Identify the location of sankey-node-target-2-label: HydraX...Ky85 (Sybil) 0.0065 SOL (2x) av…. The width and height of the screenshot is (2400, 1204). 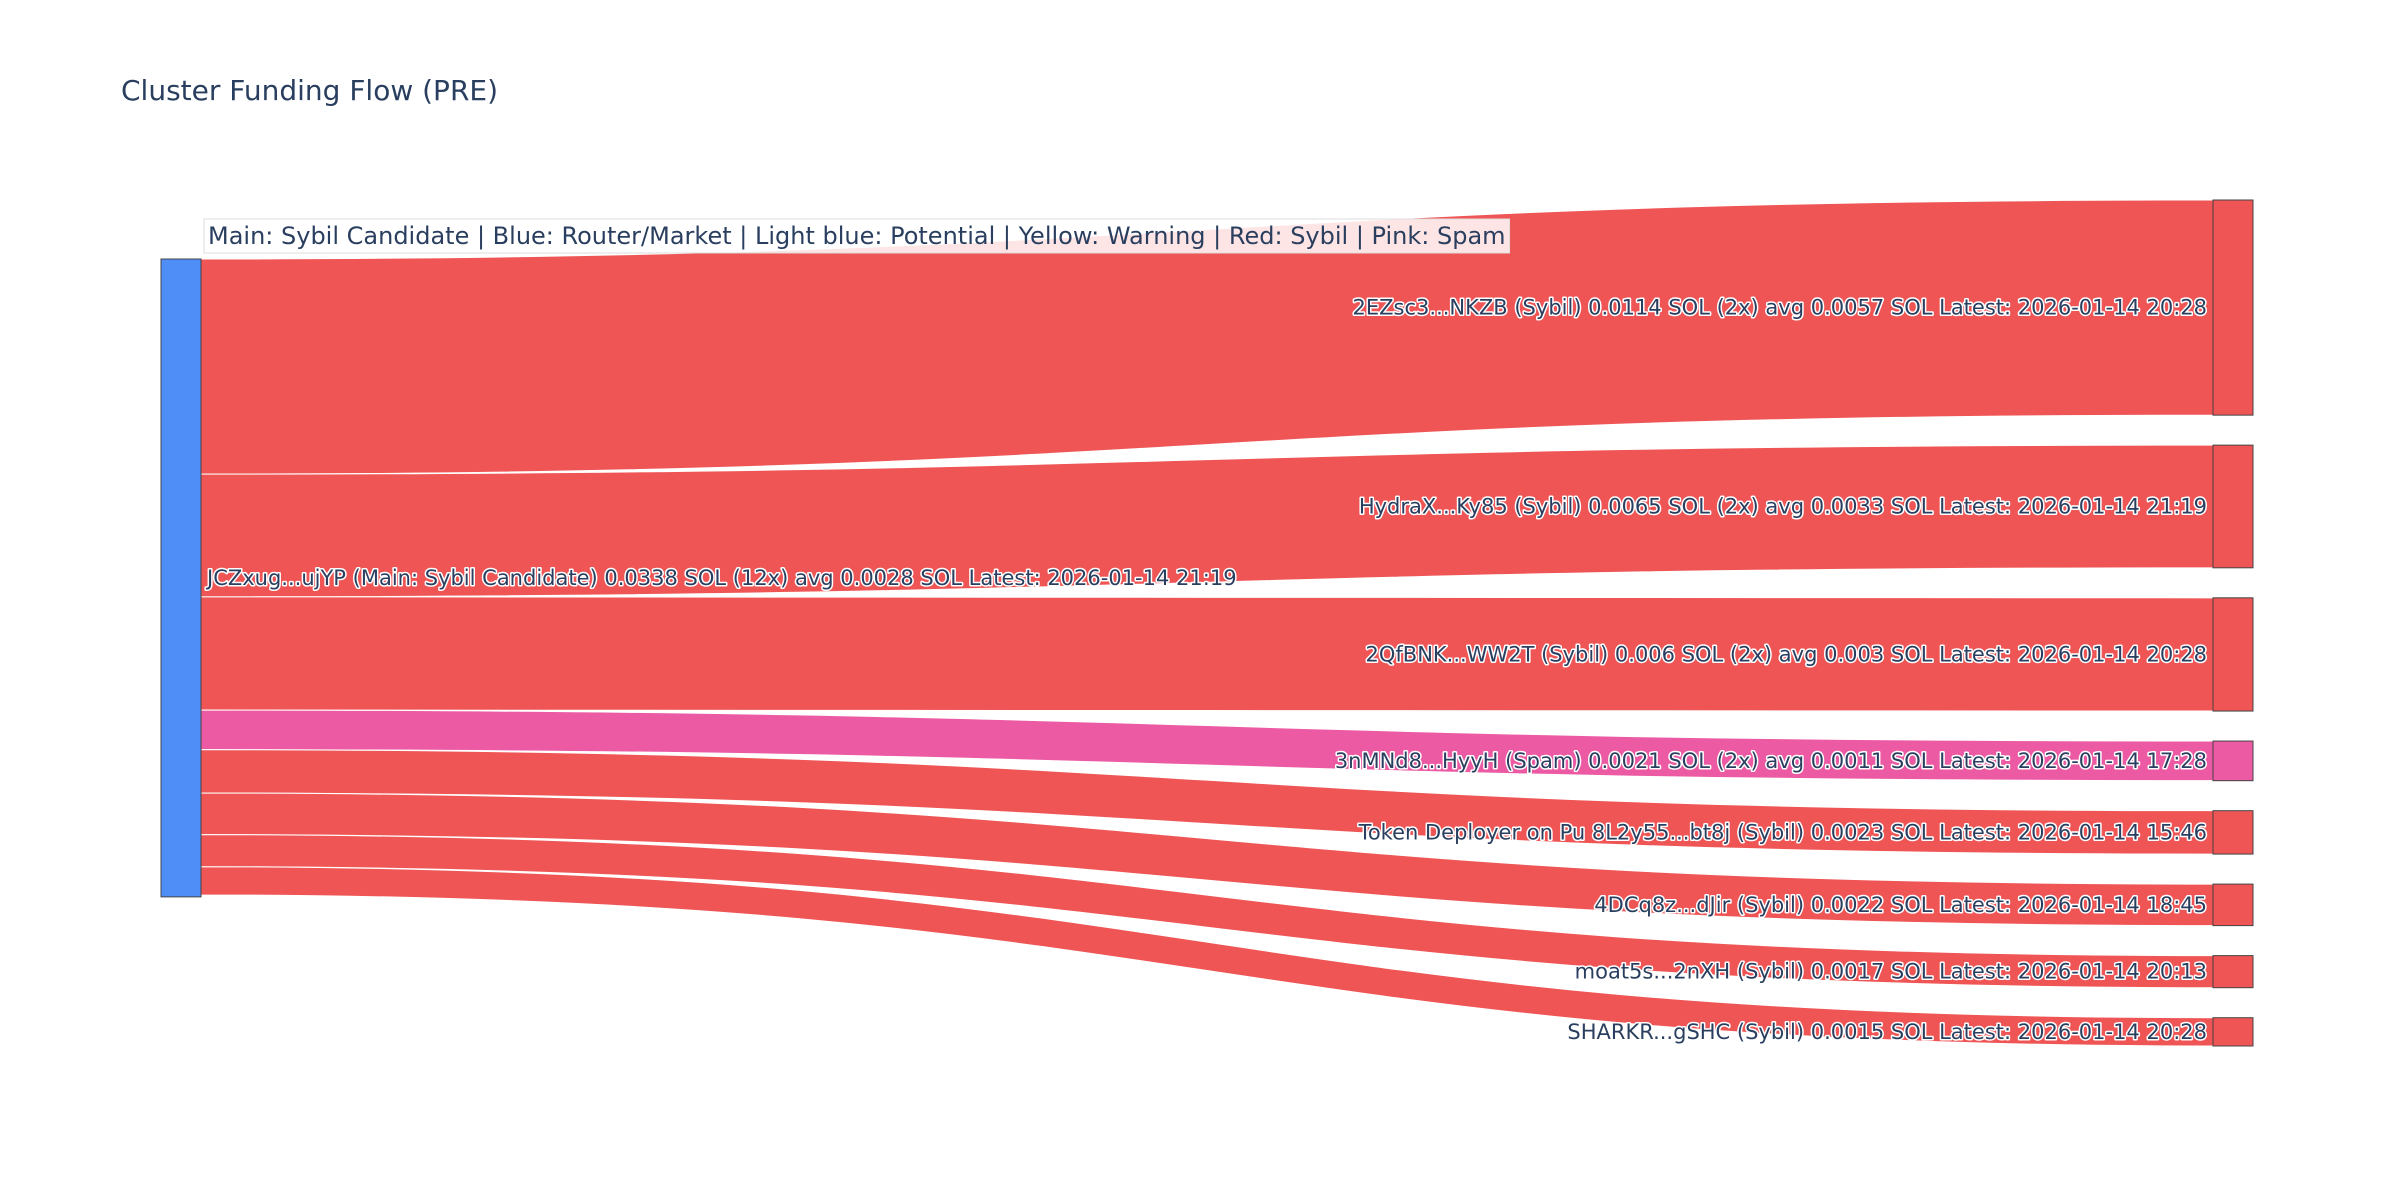
(1783, 506).